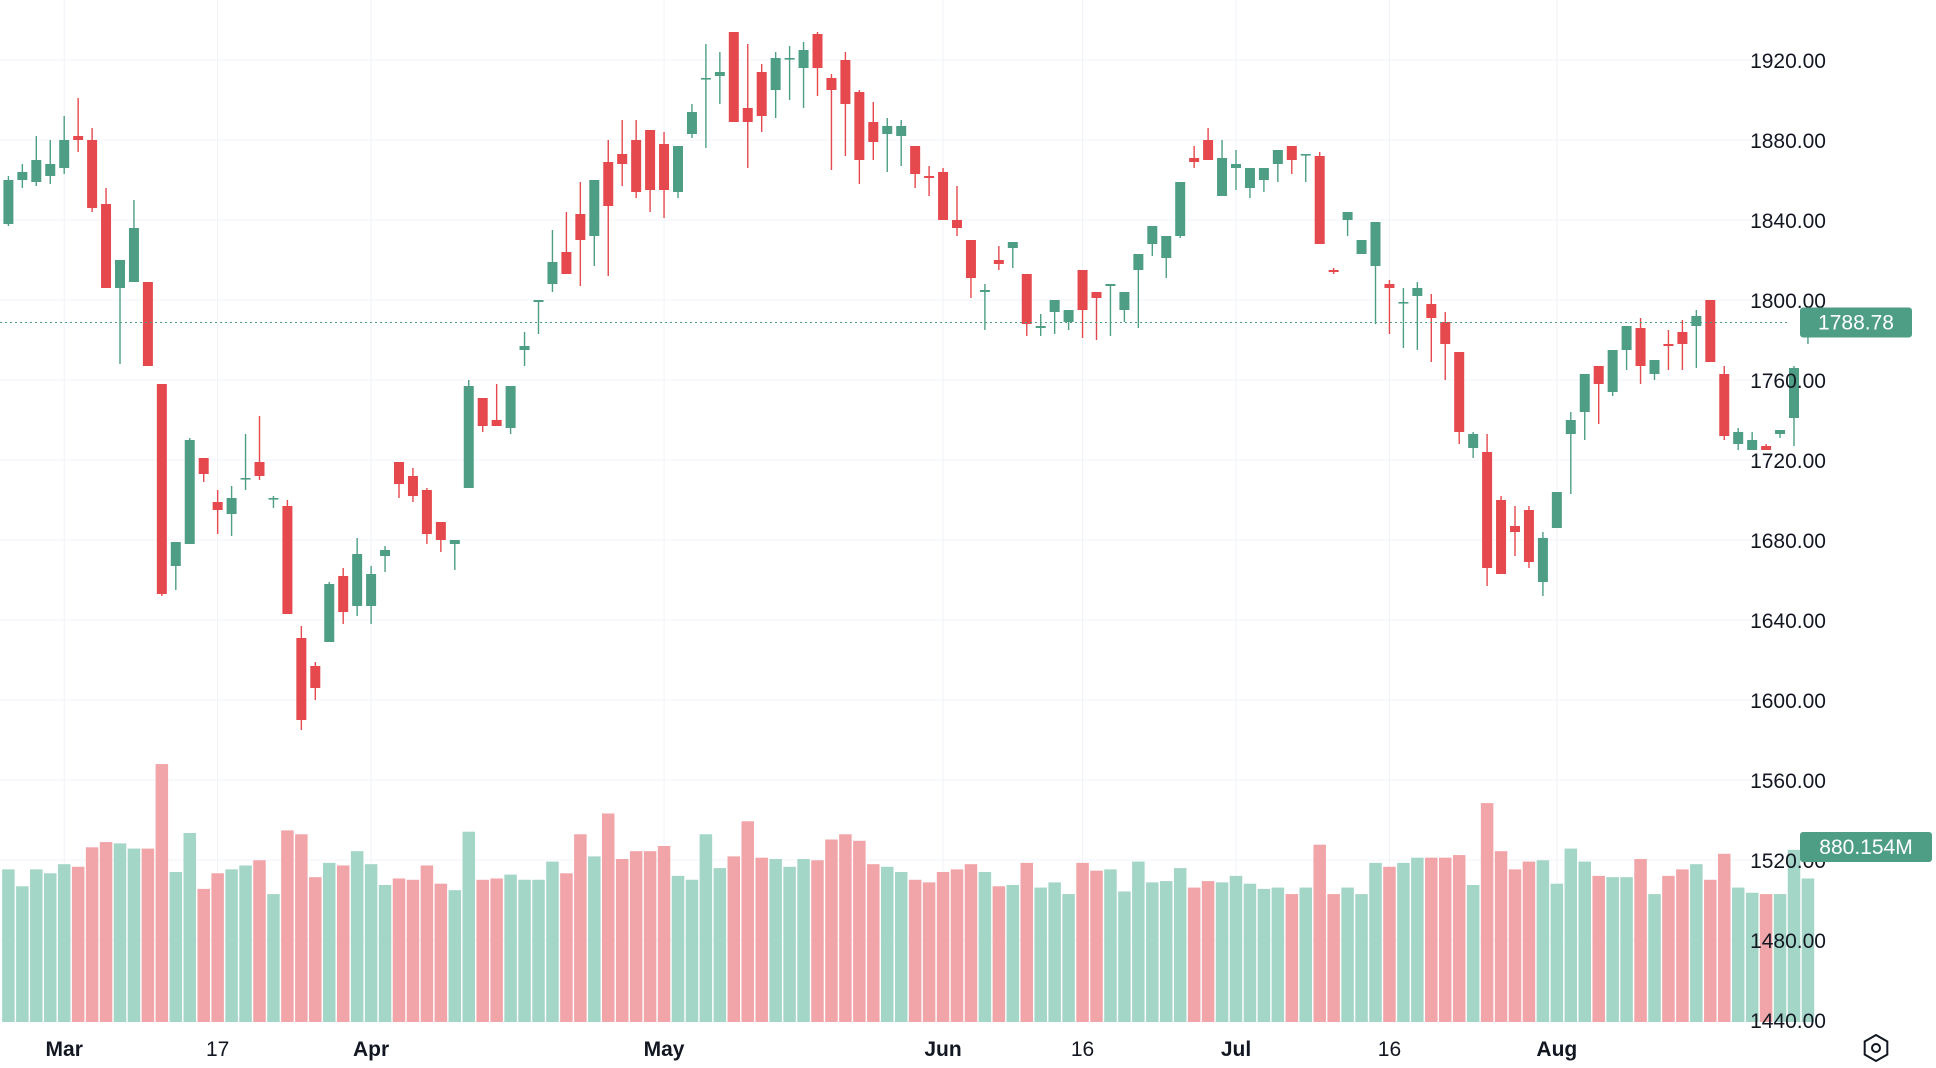 This screenshot has width=1936, height=1068. What do you see at coordinates (1788, 941) in the screenshot?
I see `price-tick-label: 1480.00` at bounding box center [1788, 941].